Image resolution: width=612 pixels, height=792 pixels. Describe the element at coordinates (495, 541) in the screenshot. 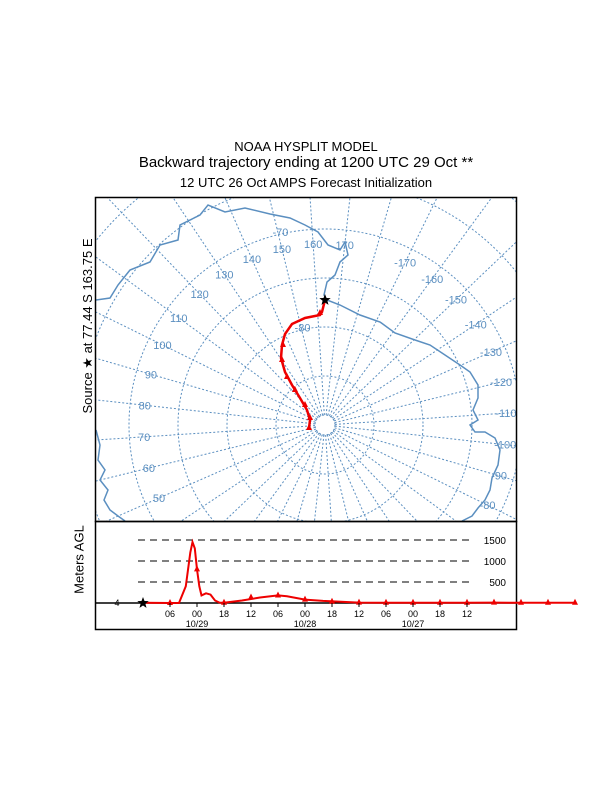

I see `height-level-label: 1500` at that location.